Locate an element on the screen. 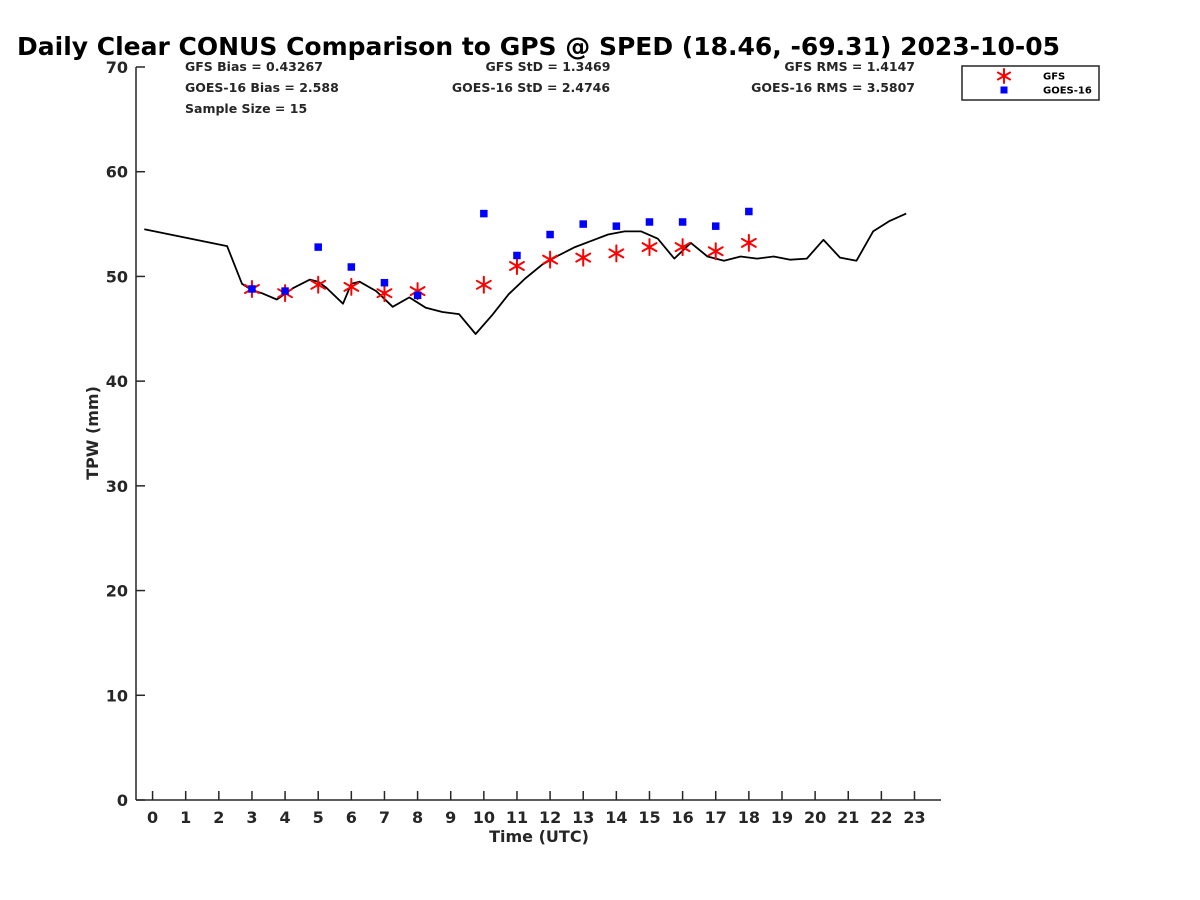 The height and width of the screenshot is (900, 1200). stat-gfs-rms: GFS RMS = 1.4147 is located at coordinates (849, 66).